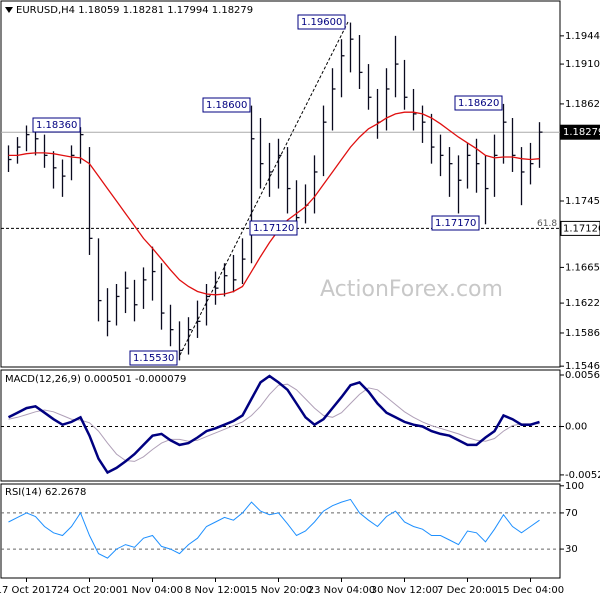 The width and height of the screenshot is (600, 600). What do you see at coordinates (582, 333) in the screenshot?
I see `y-tick-label: 1.15860` at bounding box center [582, 333].